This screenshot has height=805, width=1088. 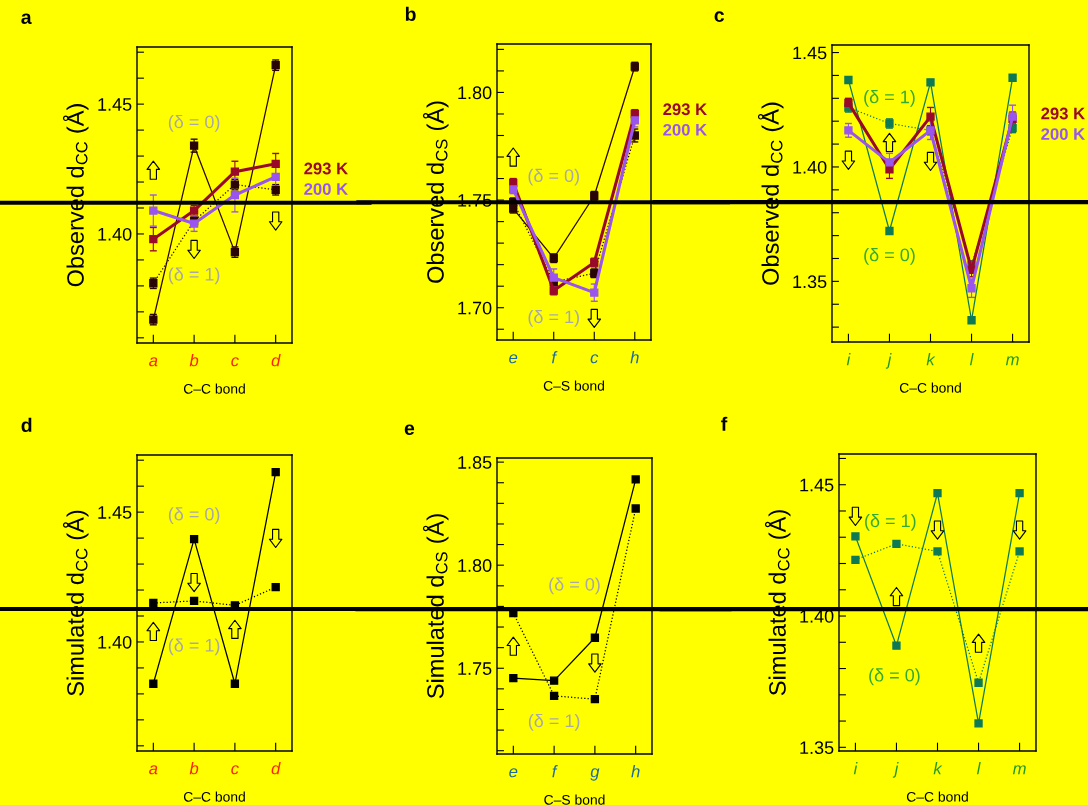 I want to click on x-tick-label: g, so click(x=595, y=774).